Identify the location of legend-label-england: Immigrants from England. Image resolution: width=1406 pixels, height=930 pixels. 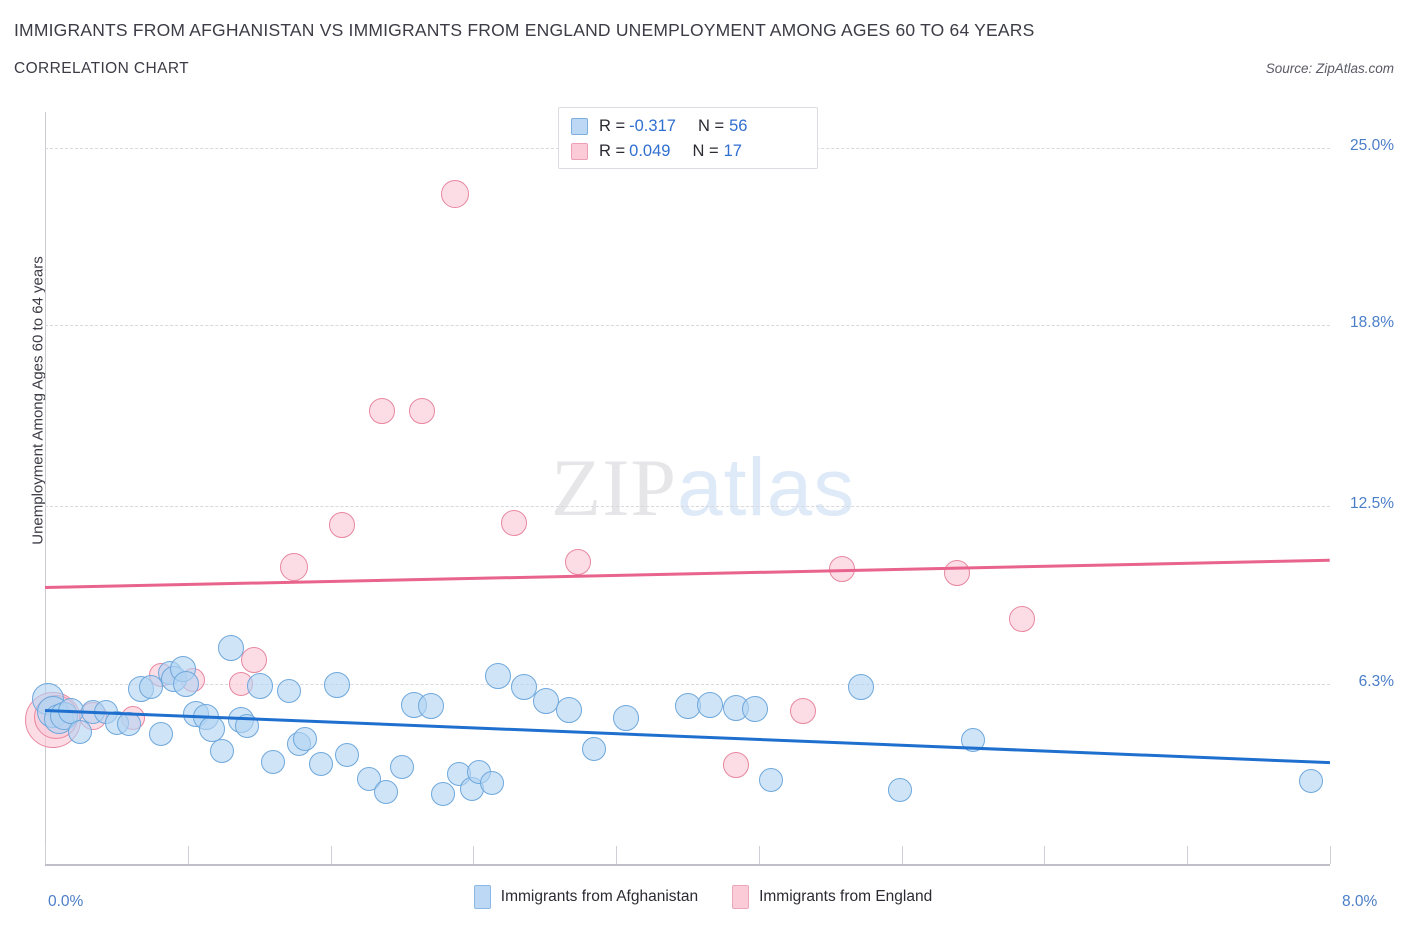
(846, 896).